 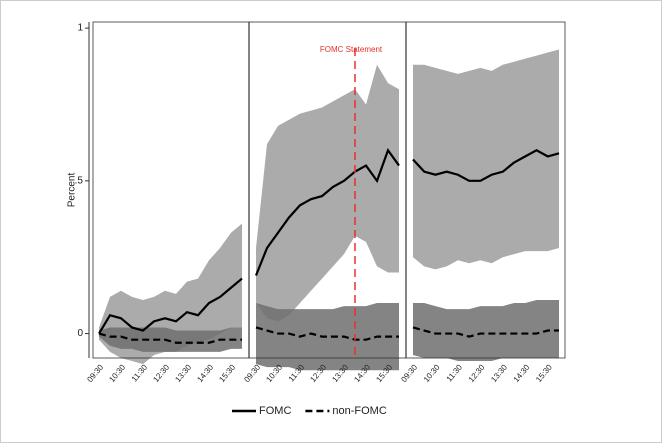 What do you see at coordinates (275, 411) in the screenshot?
I see `legend-label: FOMC` at bounding box center [275, 411].